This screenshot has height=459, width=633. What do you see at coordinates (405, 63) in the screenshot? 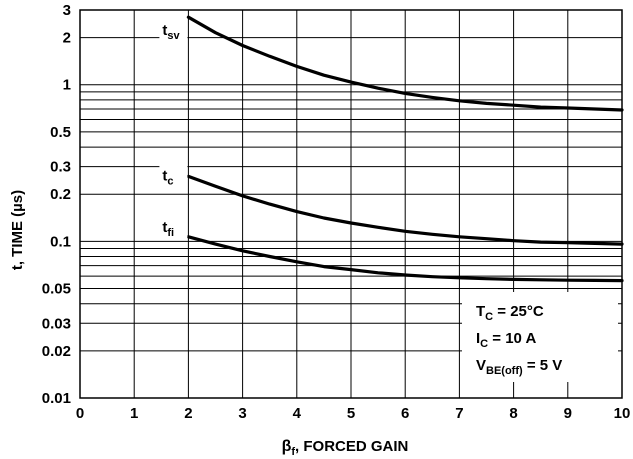
I see `tsv-curve` at bounding box center [405, 63].